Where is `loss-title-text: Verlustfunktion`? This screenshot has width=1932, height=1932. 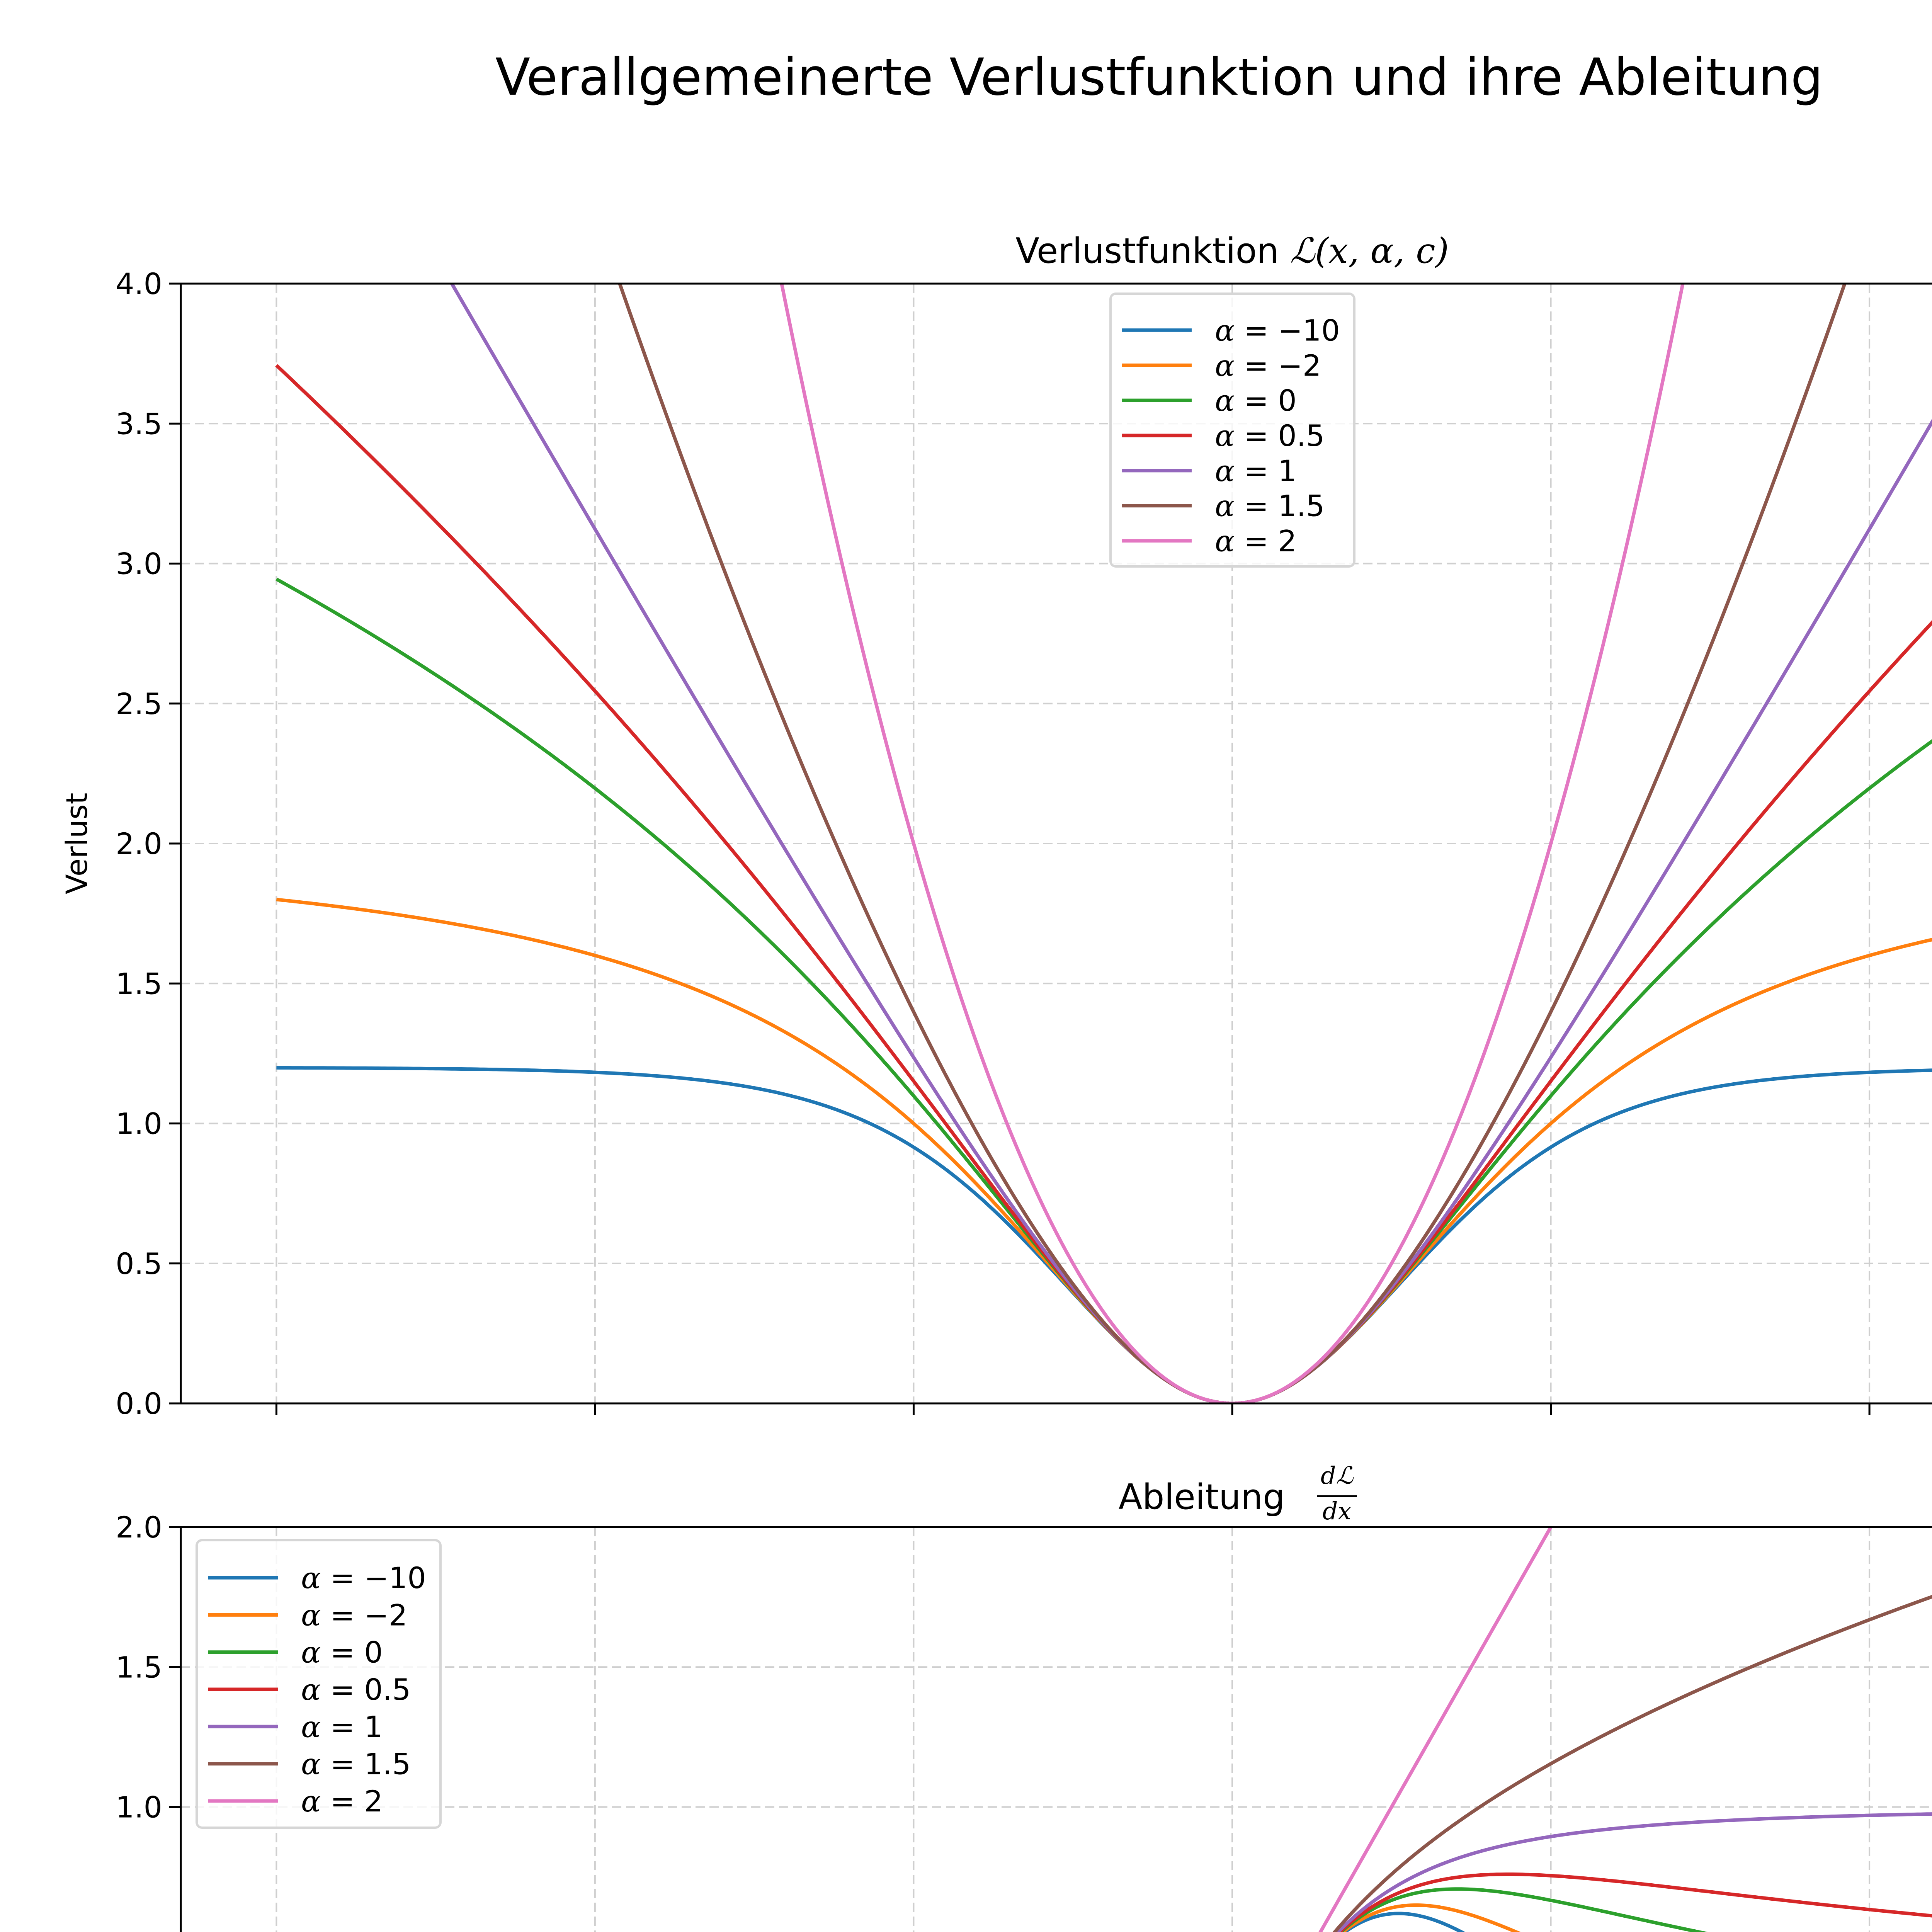
loss-title-text: Verlustfunktion is located at coordinates (1152, 251).